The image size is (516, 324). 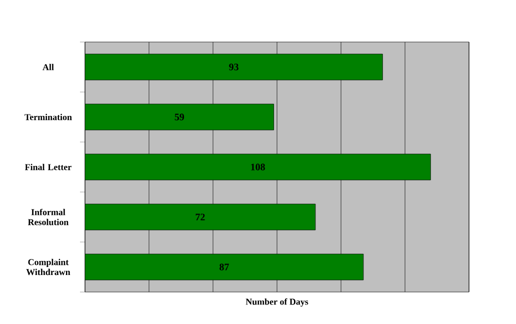 What do you see at coordinates (277, 302) in the screenshot?
I see `x-axis-title: Number of Days` at bounding box center [277, 302].